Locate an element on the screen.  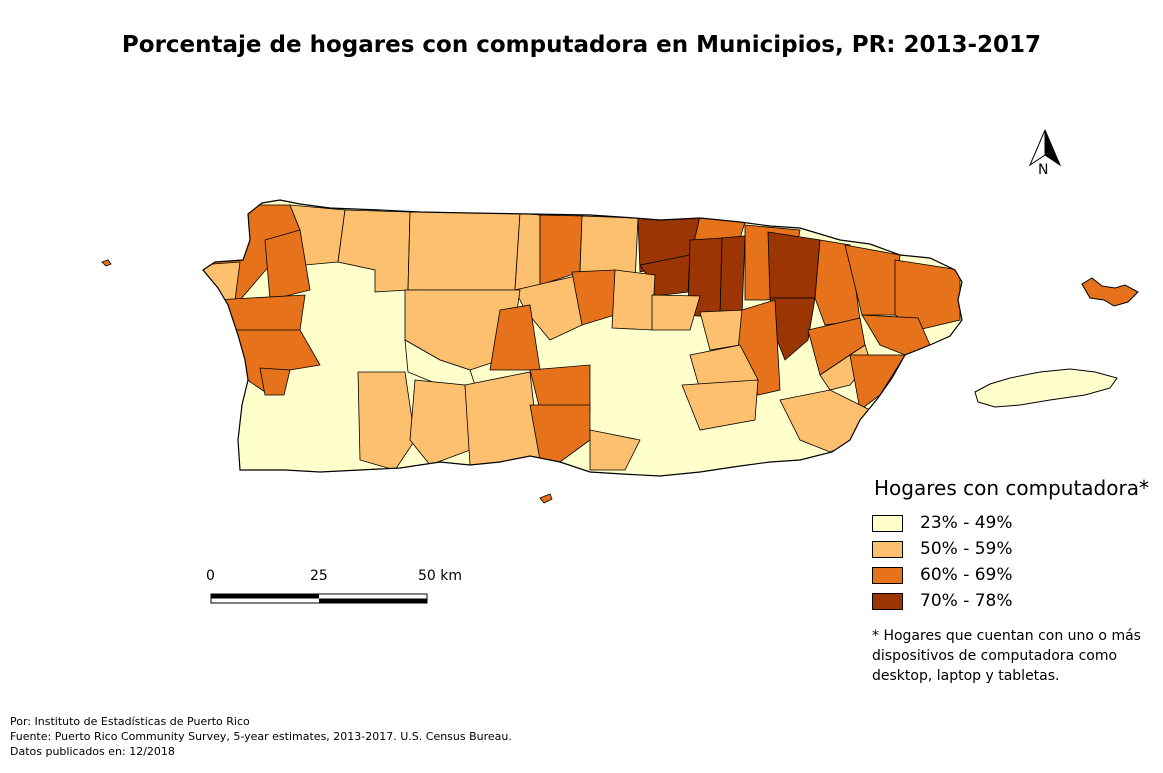
municipality-moca is located at coordinates (287, 265).